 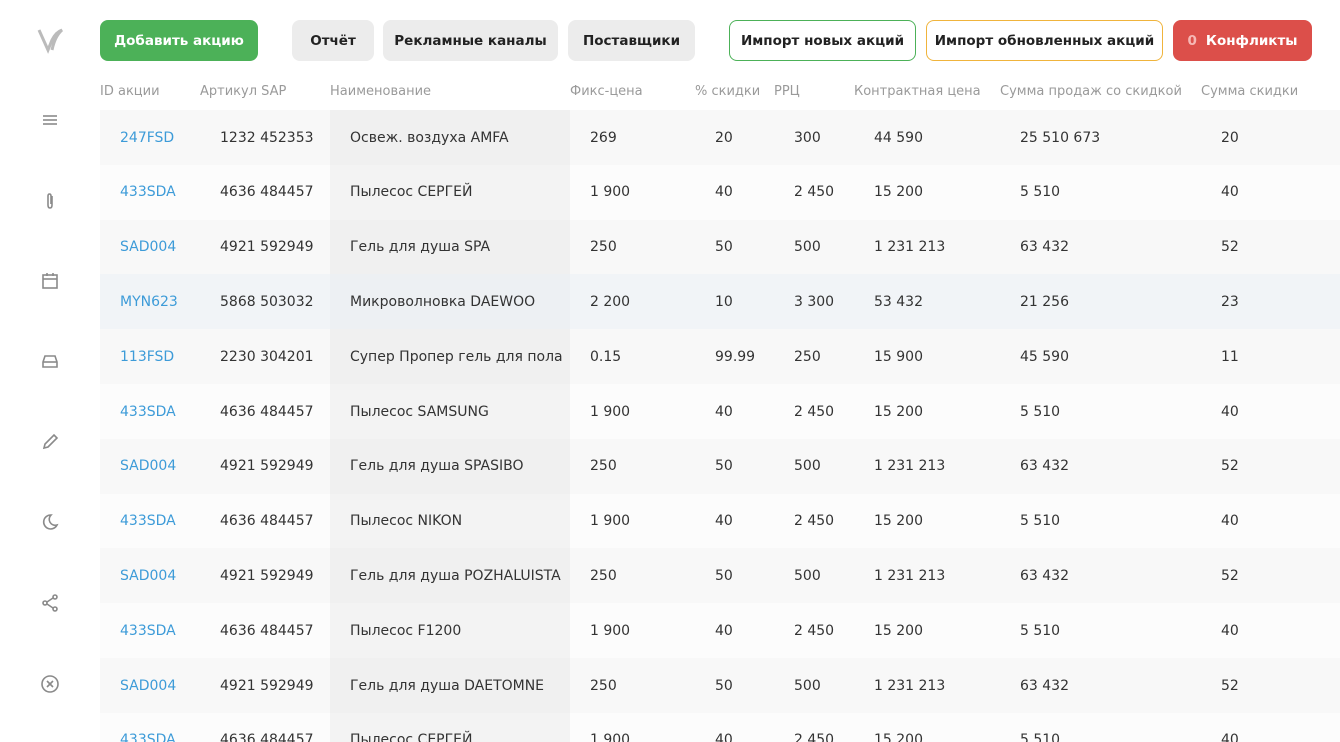 What do you see at coordinates (927, 357) in the screenshot?
I see `table-cell: 15 900` at bounding box center [927, 357].